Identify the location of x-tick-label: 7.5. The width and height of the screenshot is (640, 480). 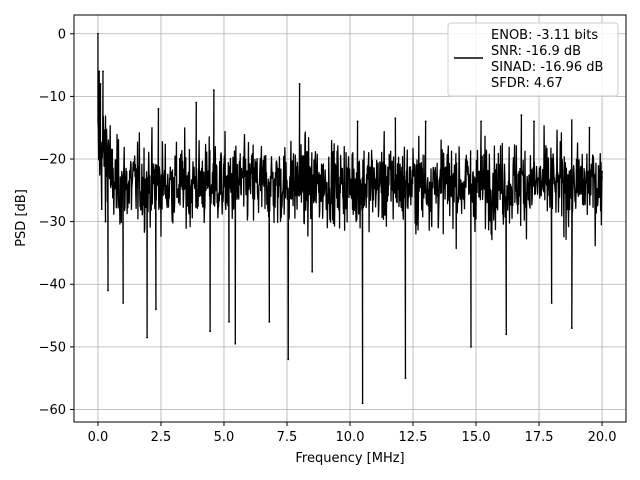
(287, 437).